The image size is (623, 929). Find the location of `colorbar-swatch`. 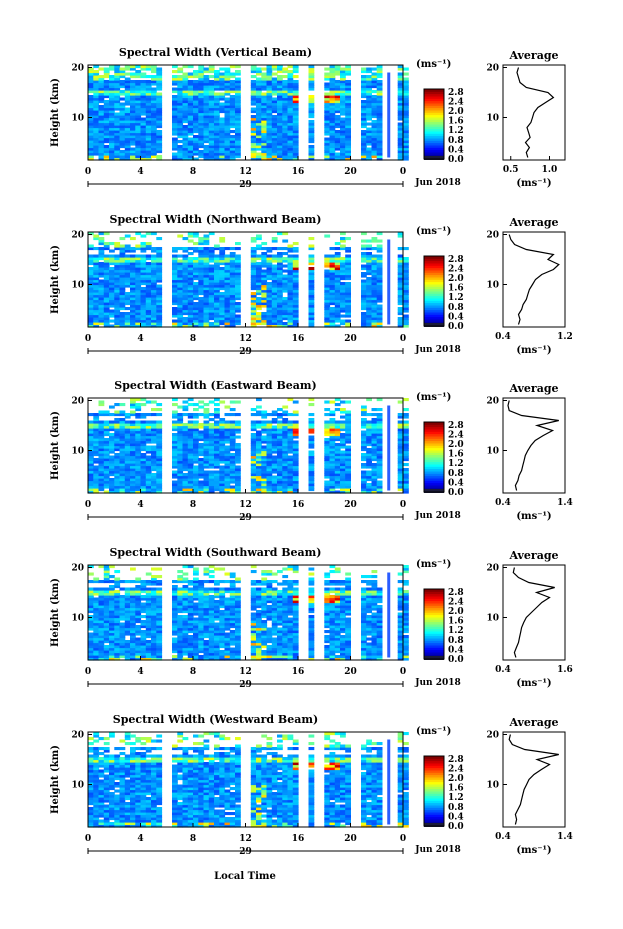

colorbar-swatch is located at coordinates (434, 484).